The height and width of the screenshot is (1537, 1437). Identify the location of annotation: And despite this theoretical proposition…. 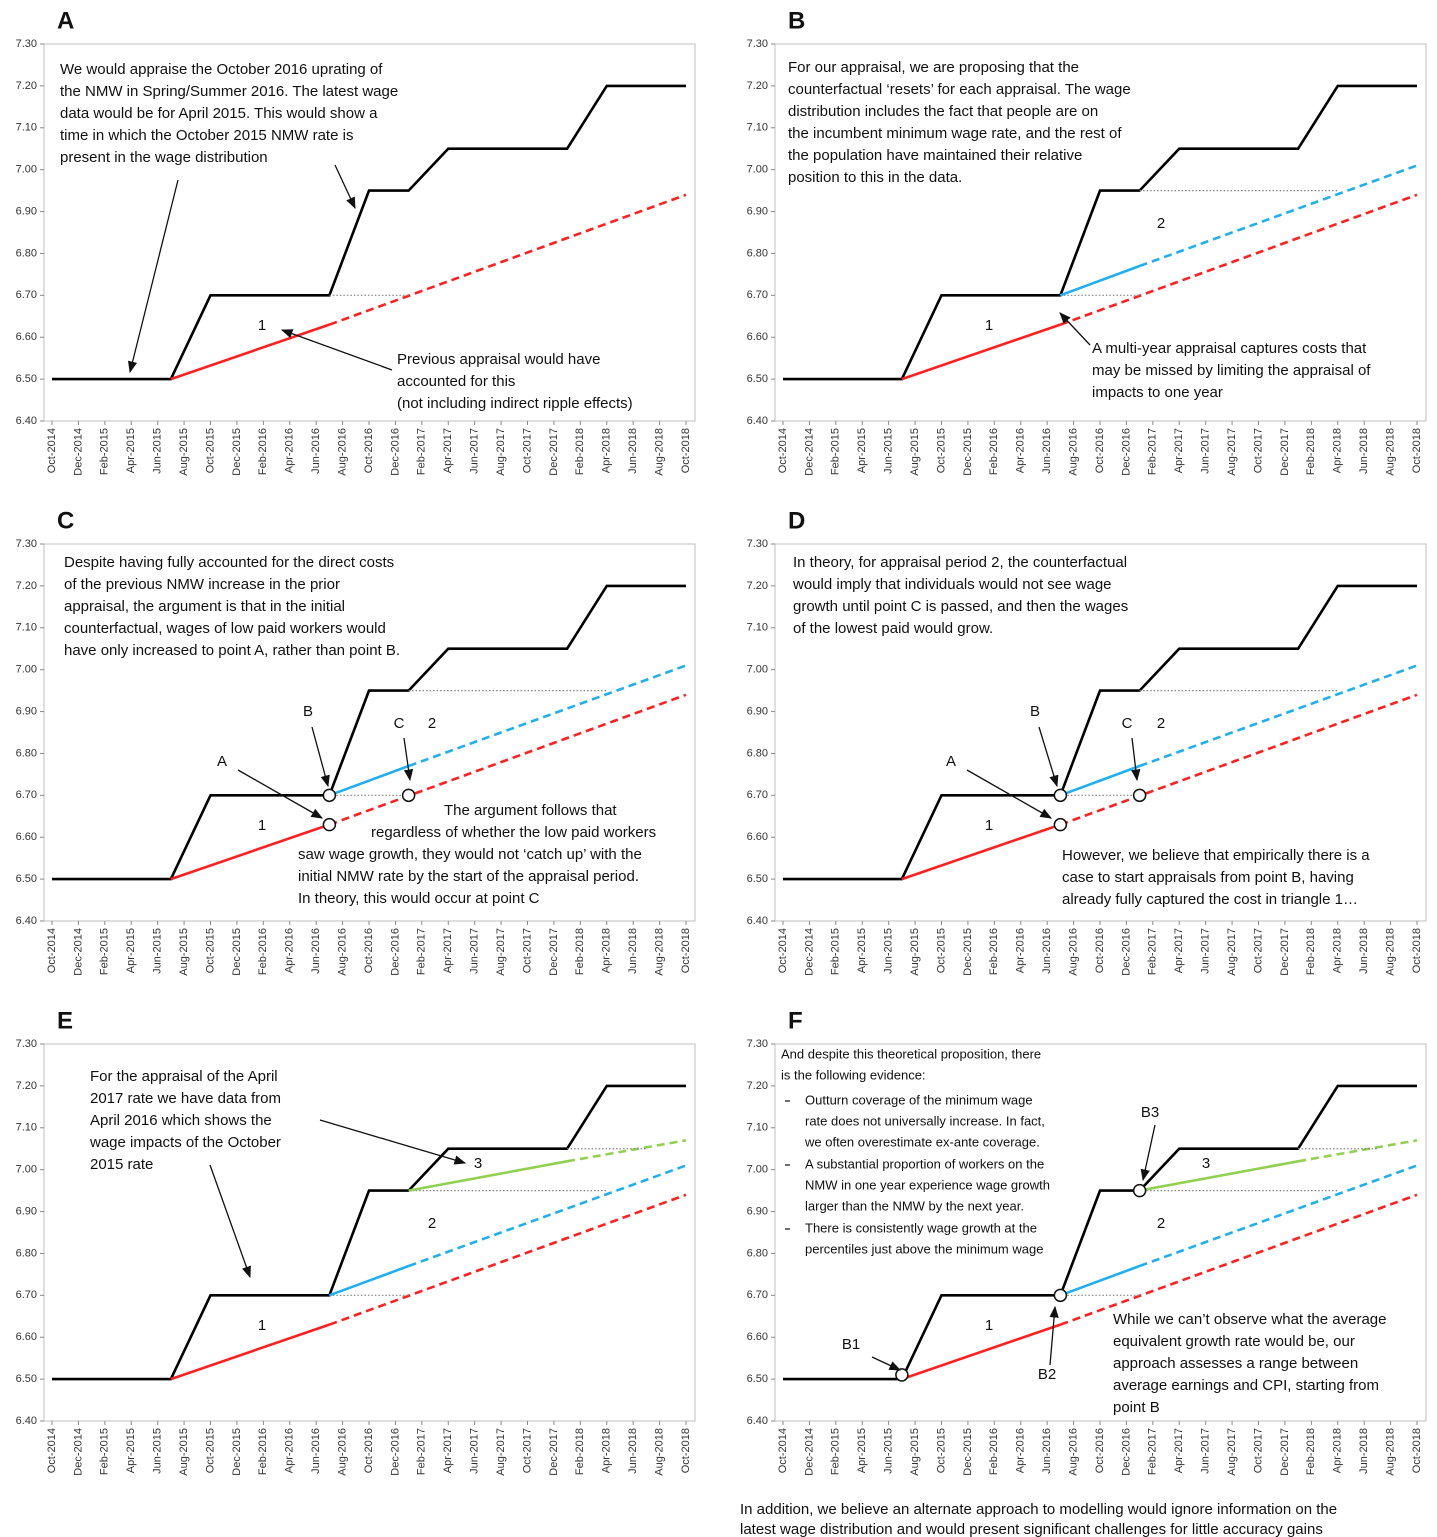
(911, 1053).